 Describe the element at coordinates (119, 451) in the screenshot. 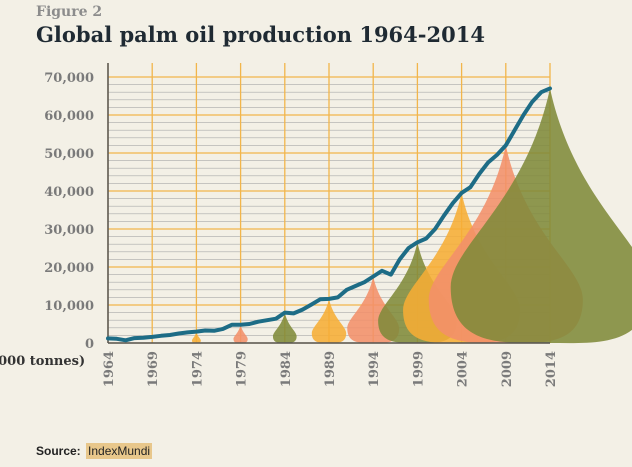

I see `source-link: IndexMundi` at that location.